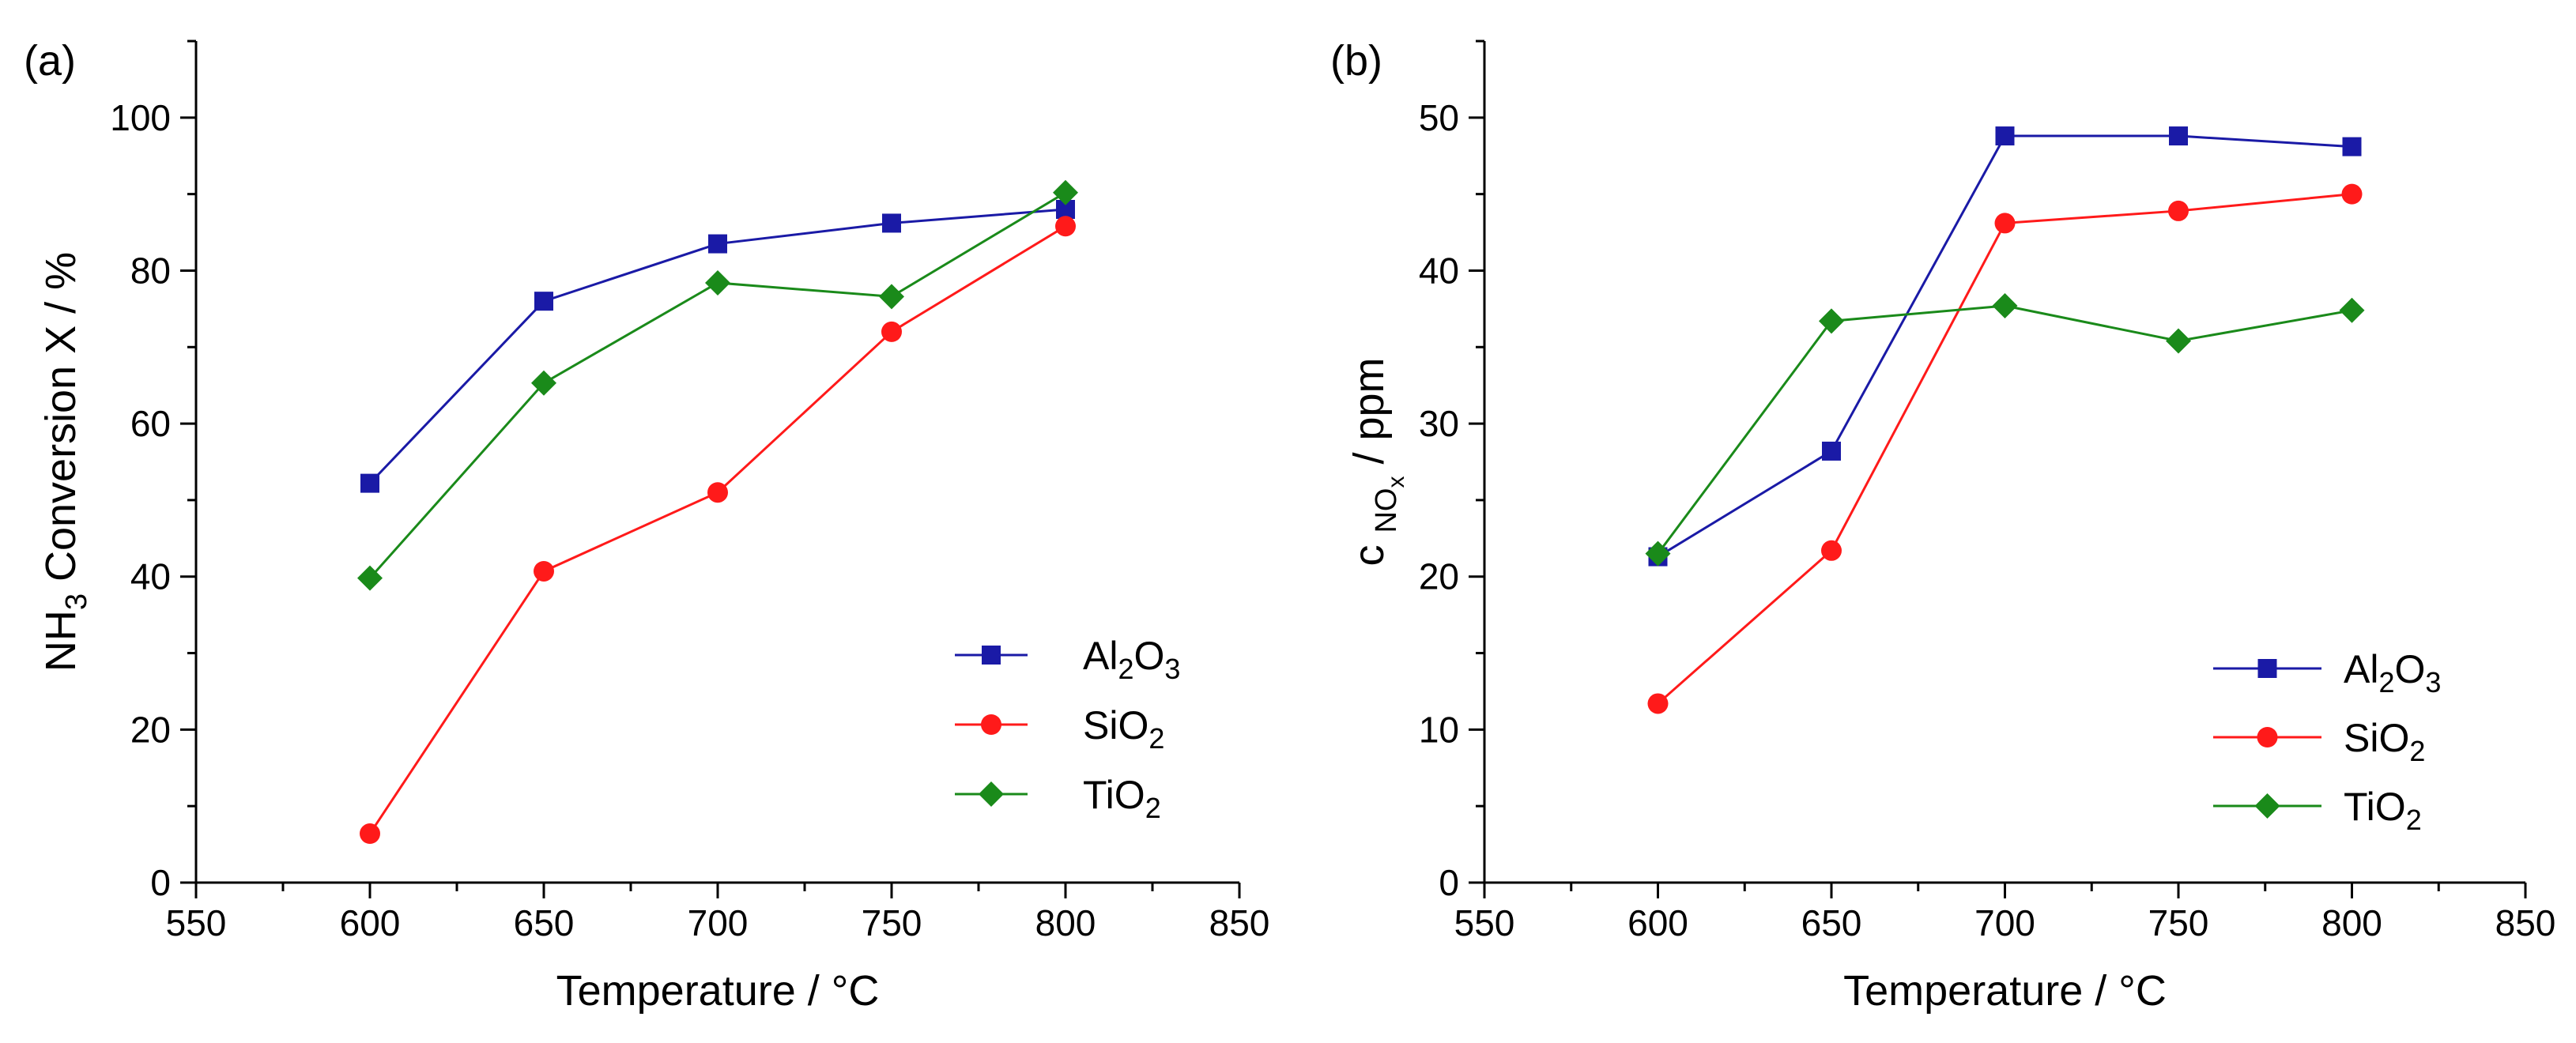 The image size is (2576, 1043). What do you see at coordinates (1439, 118) in the screenshot?
I see `y-tick-label: 50` at bounding box center [1439, 118].